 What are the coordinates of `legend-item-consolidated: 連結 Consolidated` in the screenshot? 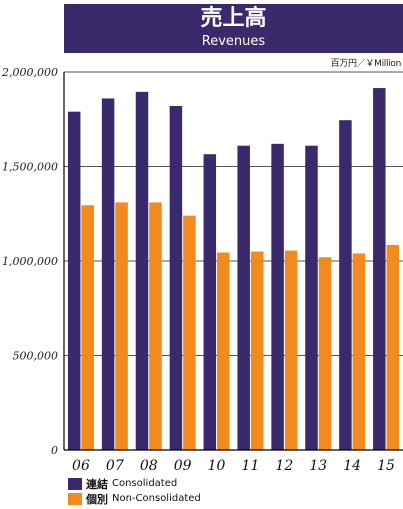 It's located at (134, 483).